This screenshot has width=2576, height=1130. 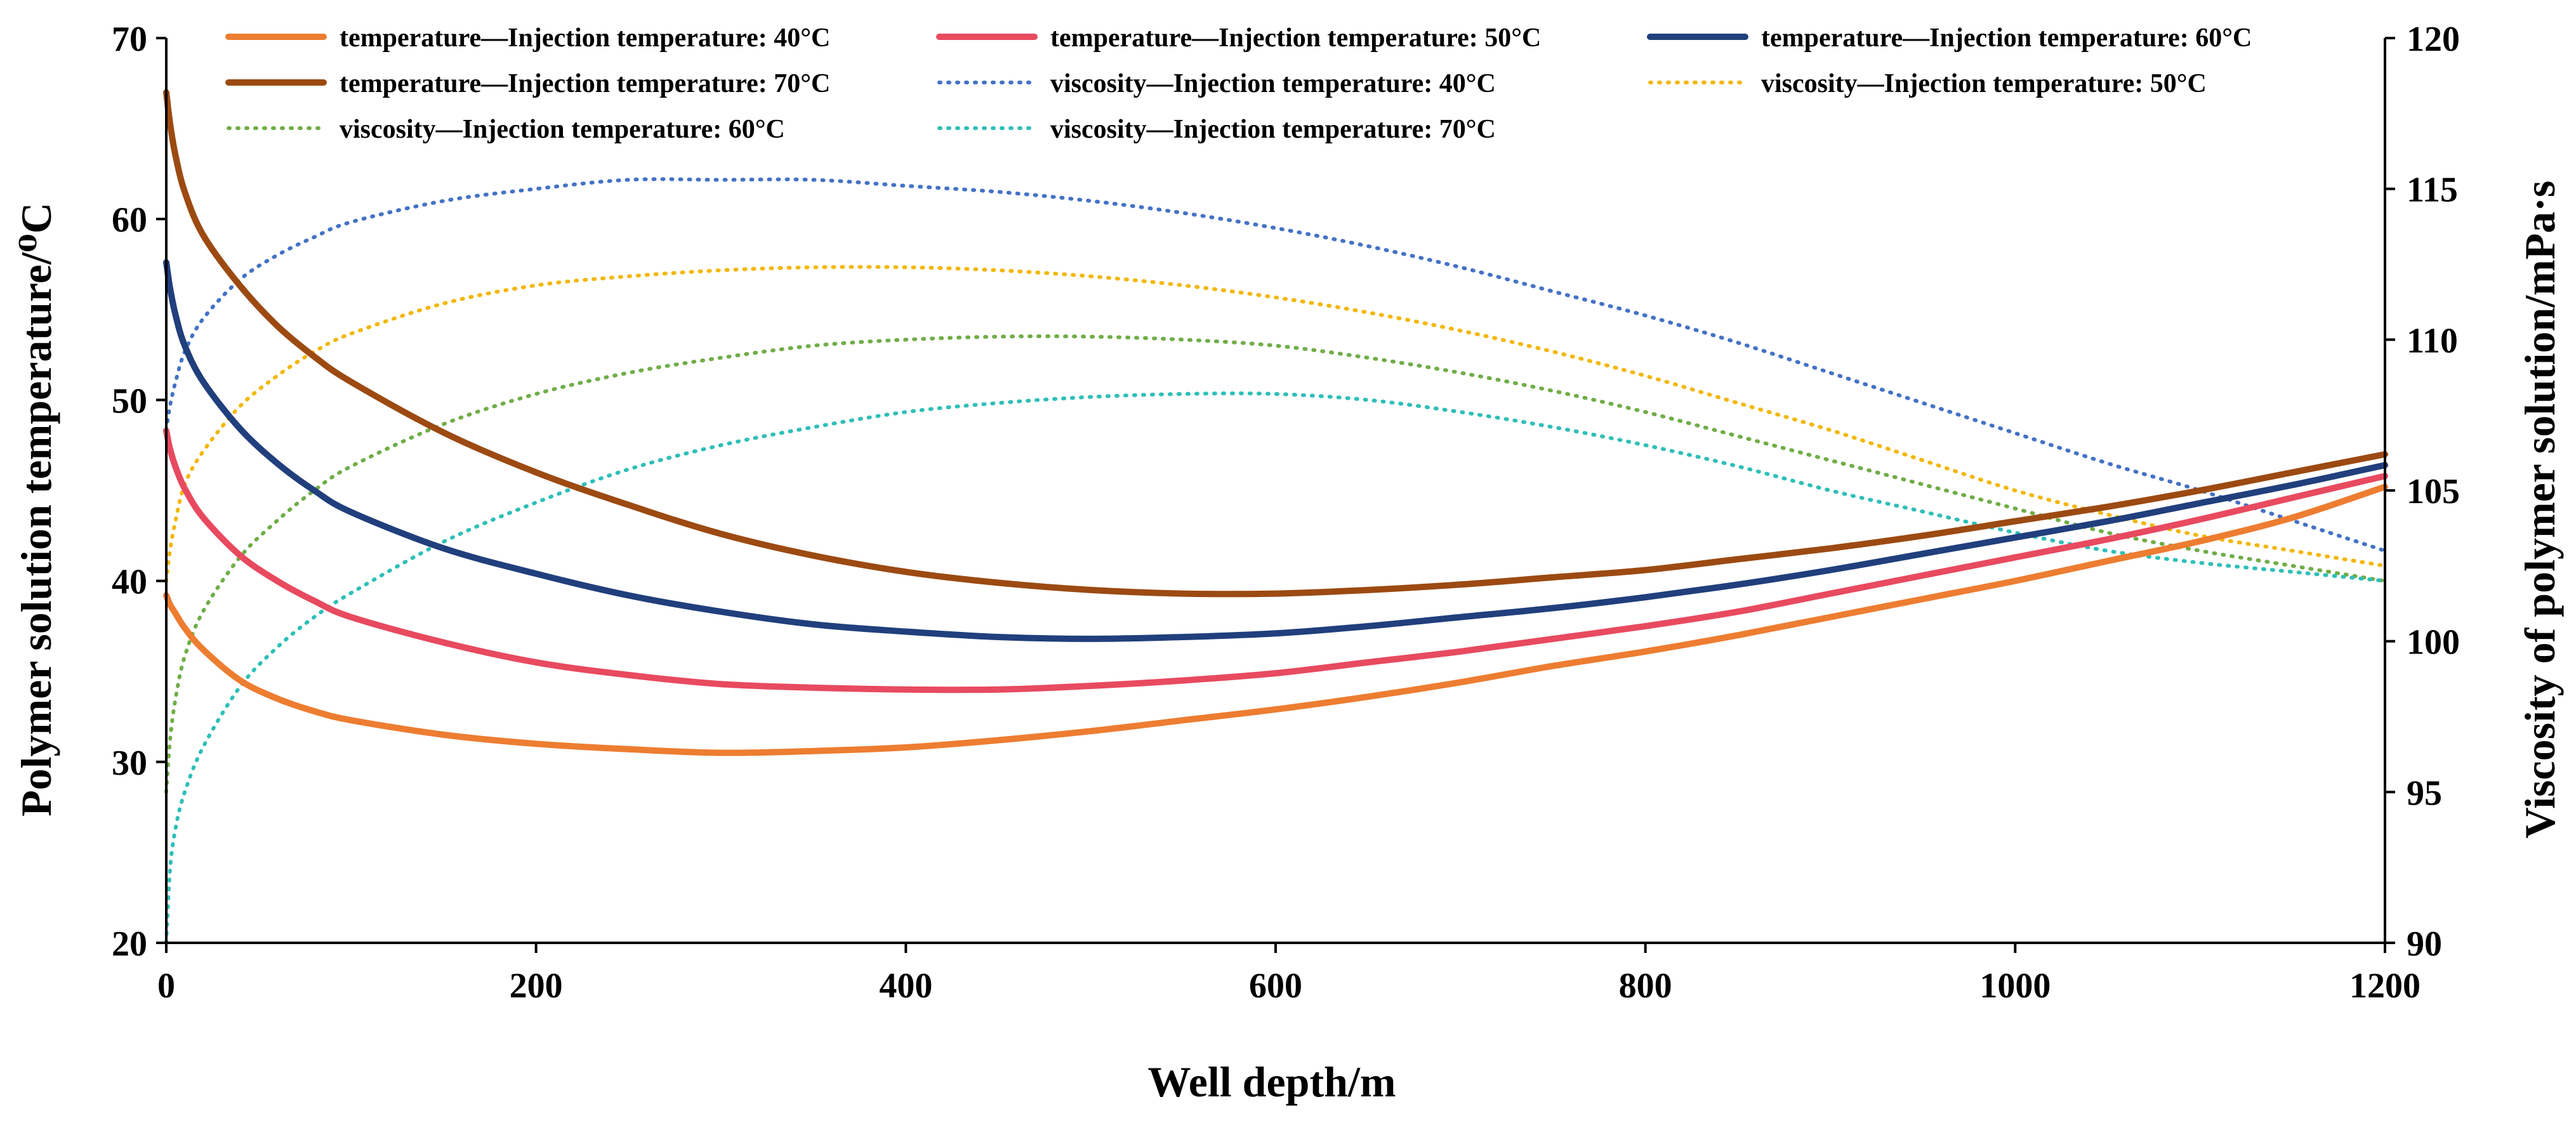 I want to click on x-tick-label: 400, so click(x=905, y=986).